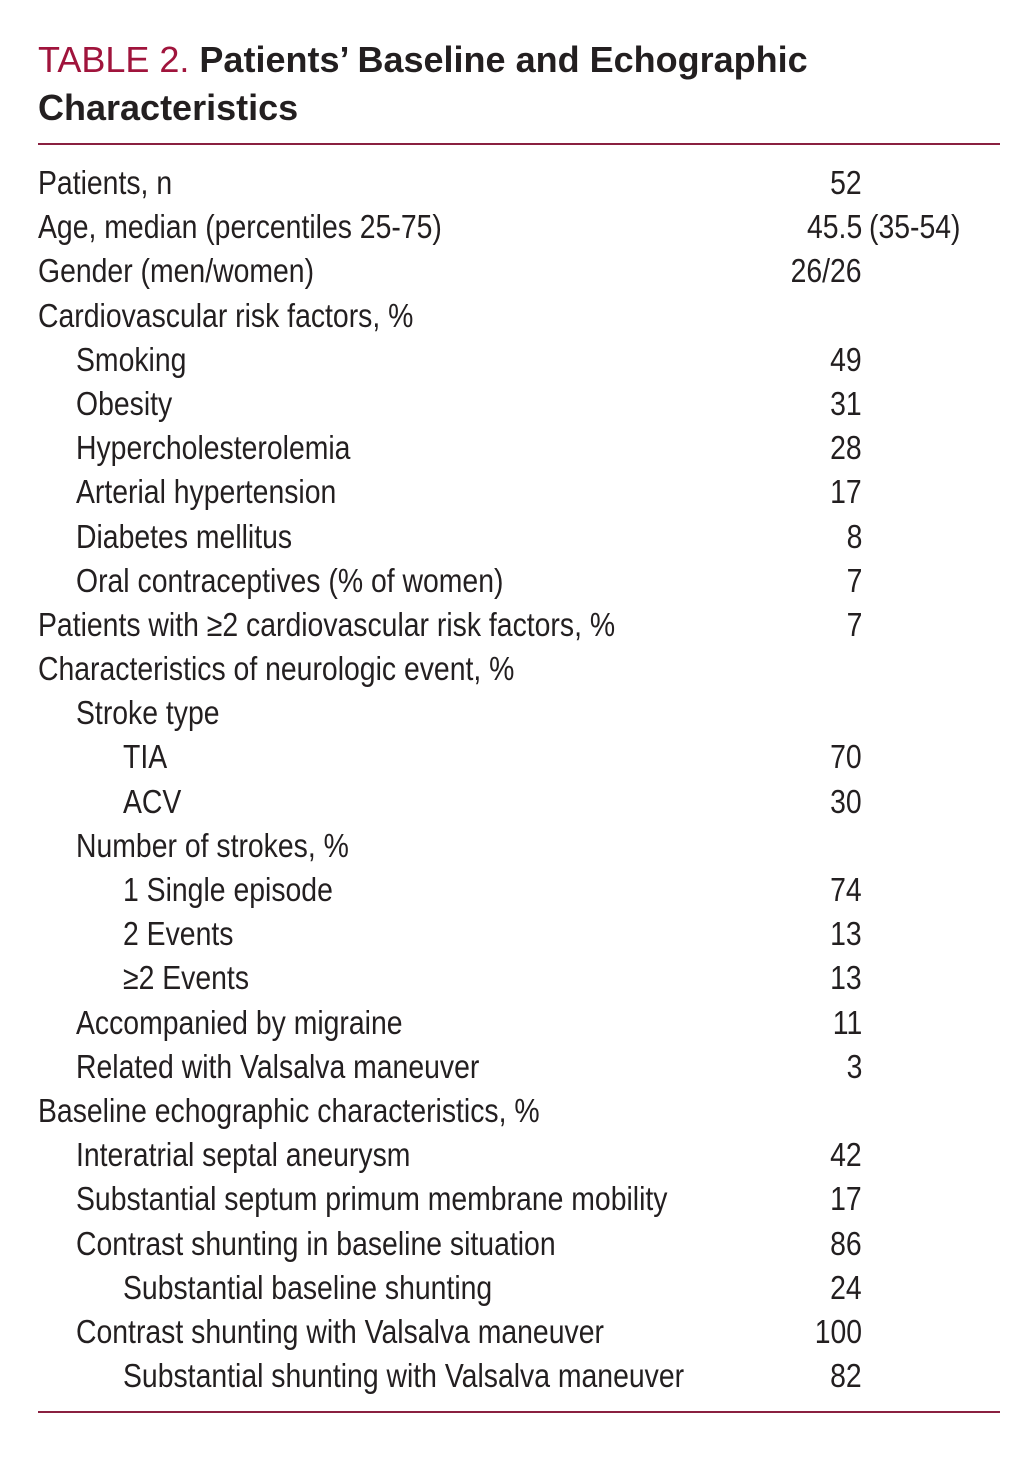  Describe the element at coordinates (105, 182) in the screenshot. I see `row-label: Patients, n` at that location.